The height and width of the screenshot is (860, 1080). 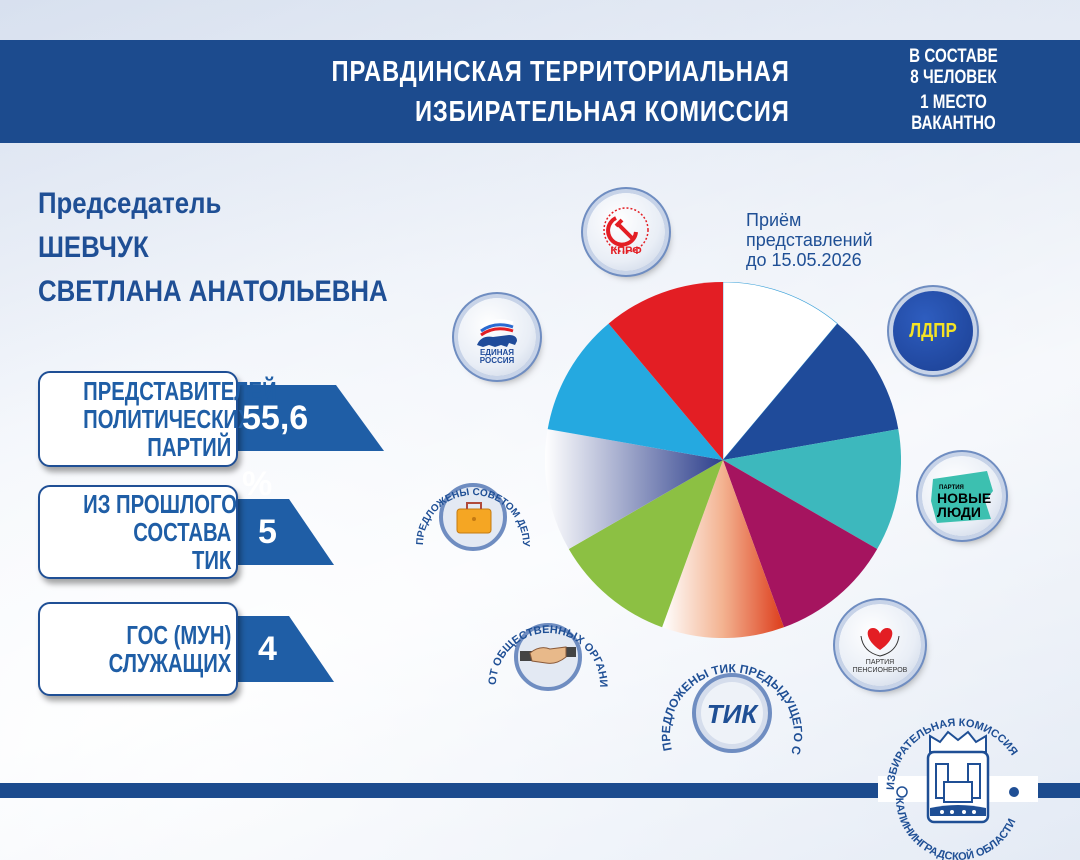 What do you see at coordinates (497, 352) in the screenshot?
I see `svg-text: ЕДИНАЯ` at bounding box center [497, 352].